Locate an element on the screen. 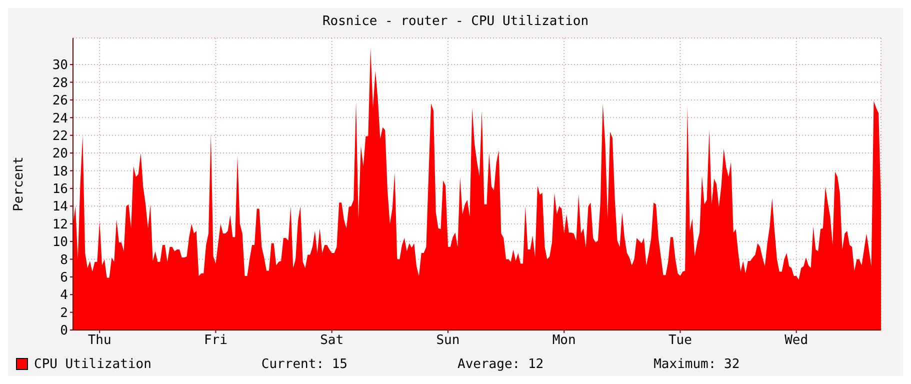 The width and height of the screenshot is (911, 384). y-tick-label: 18 is located at coordinates (60, 172).